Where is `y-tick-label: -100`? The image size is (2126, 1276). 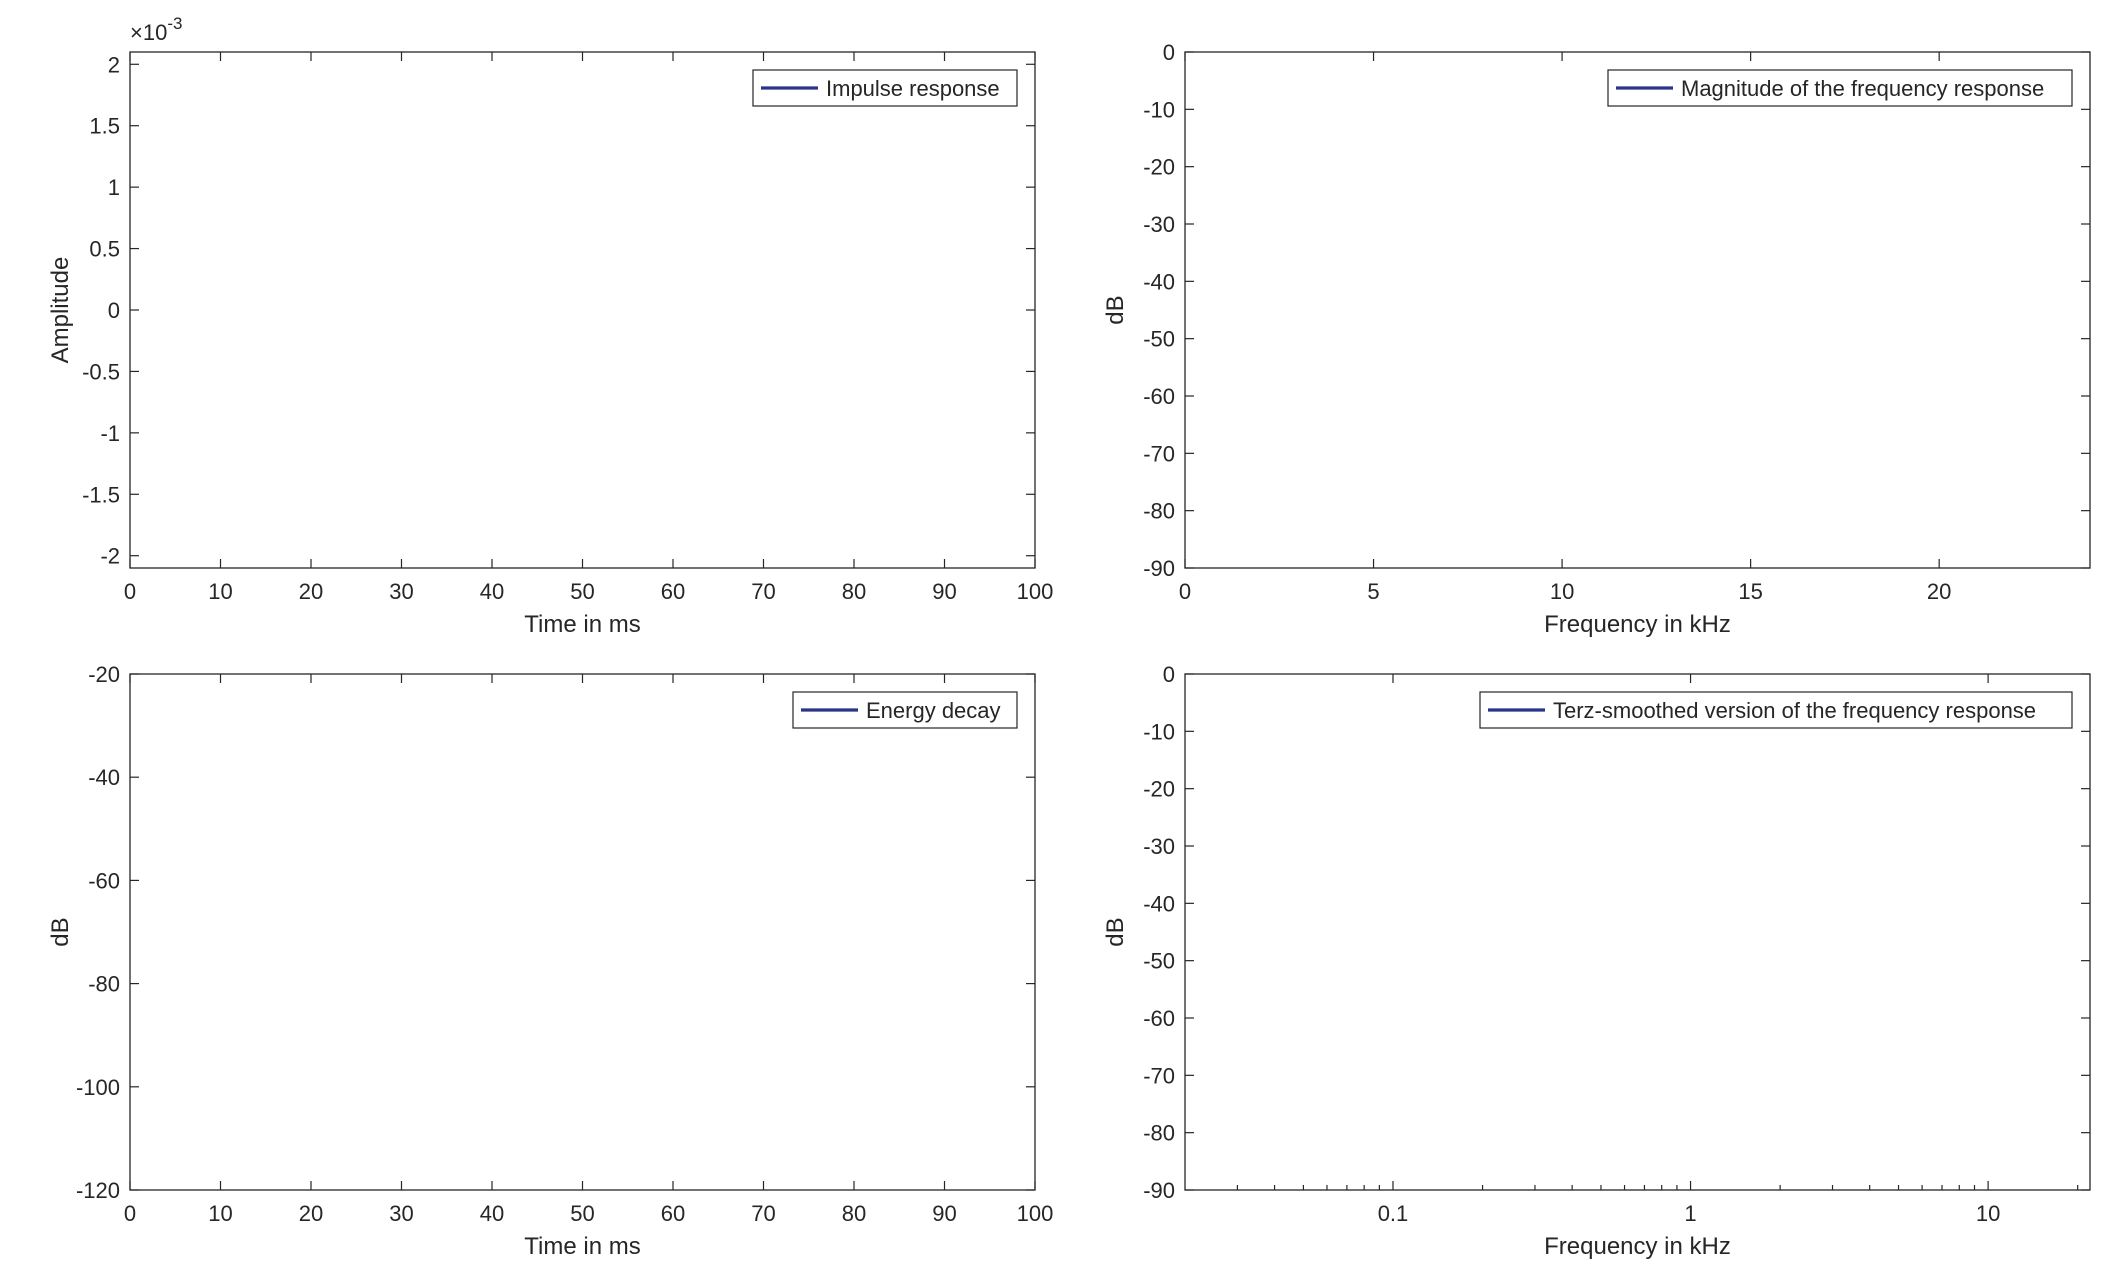
y-tick-label: -100 is located at coordinates (98, 1087).